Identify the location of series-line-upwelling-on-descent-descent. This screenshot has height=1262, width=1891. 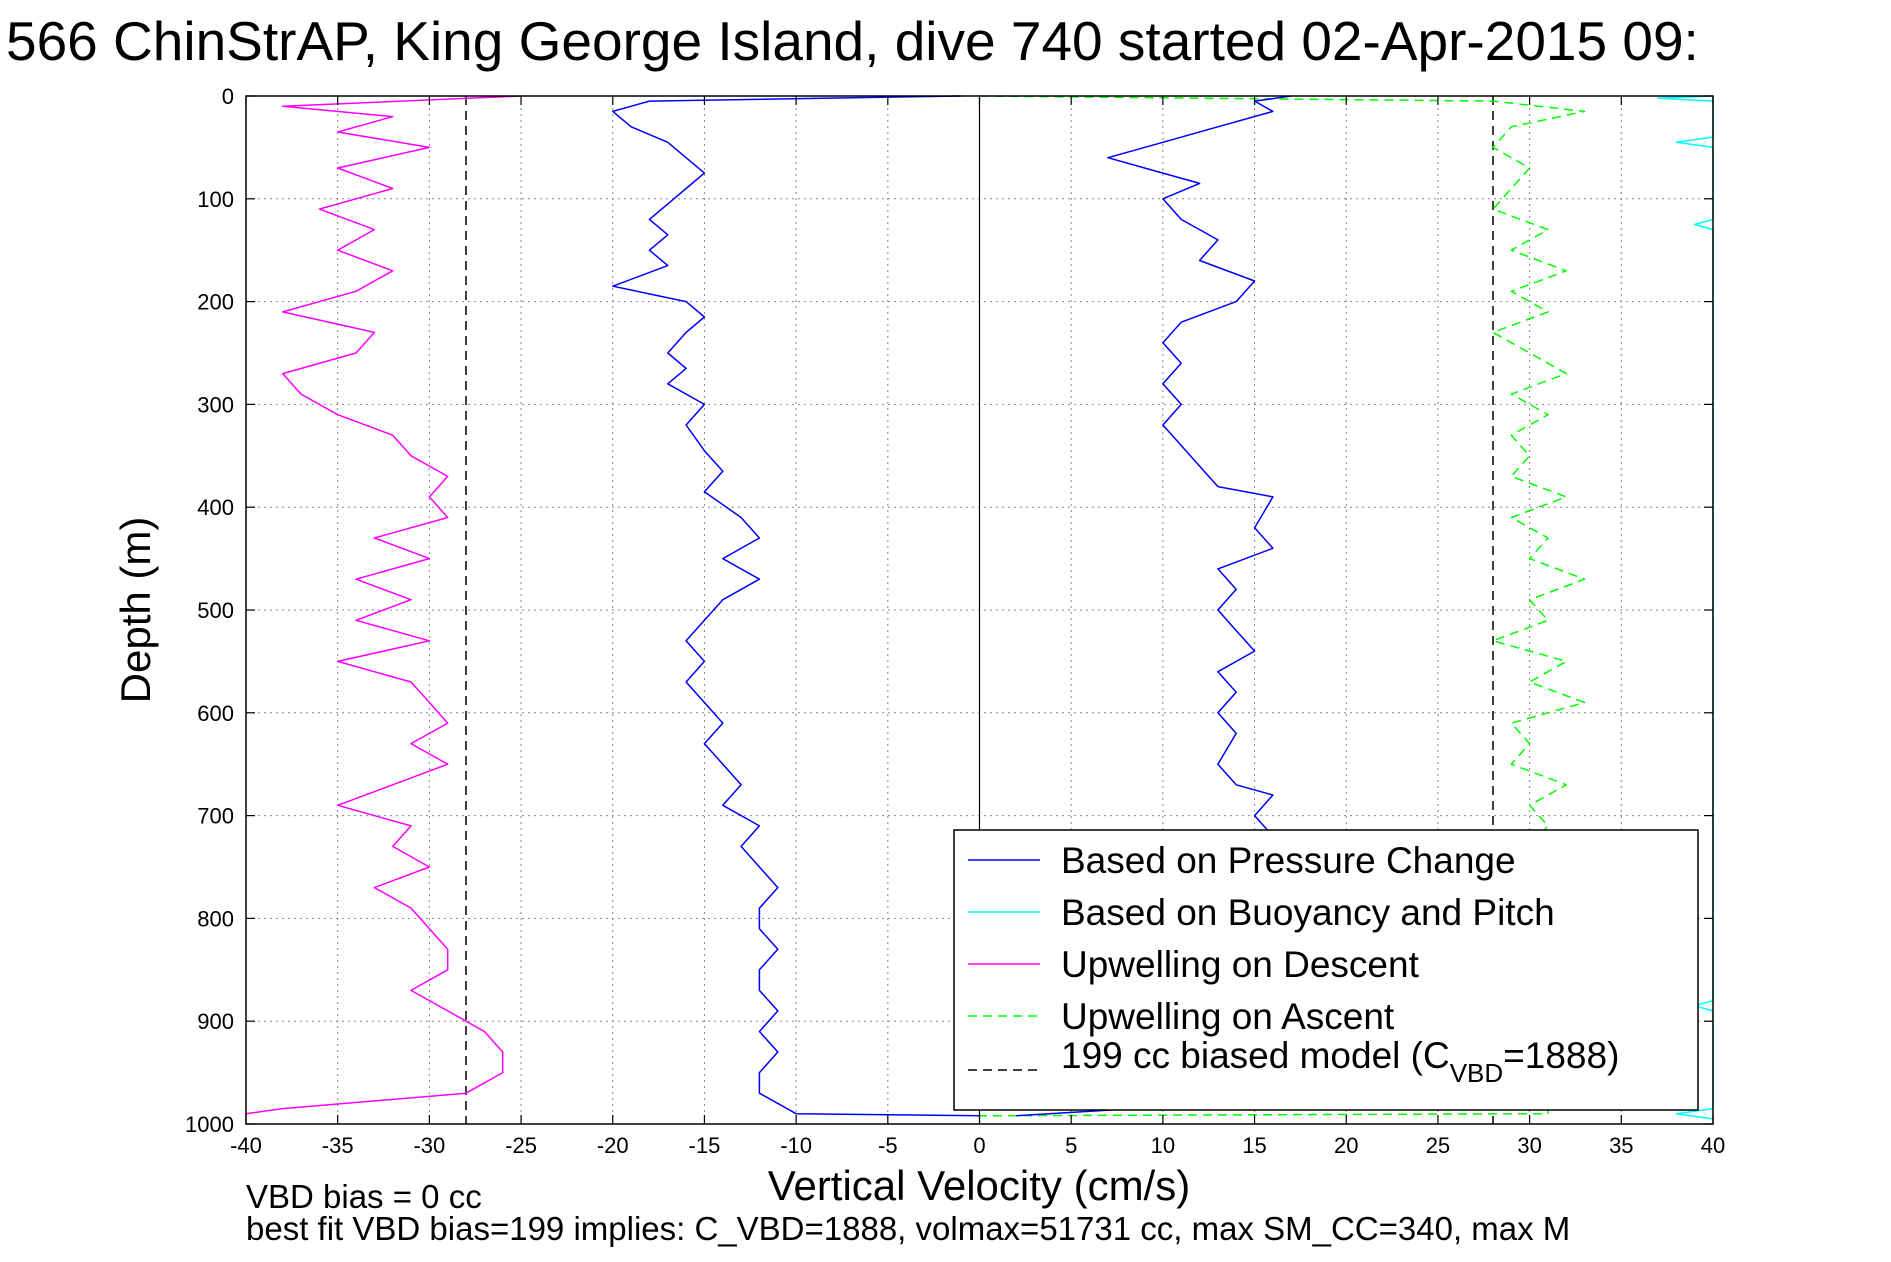
(383, 605).